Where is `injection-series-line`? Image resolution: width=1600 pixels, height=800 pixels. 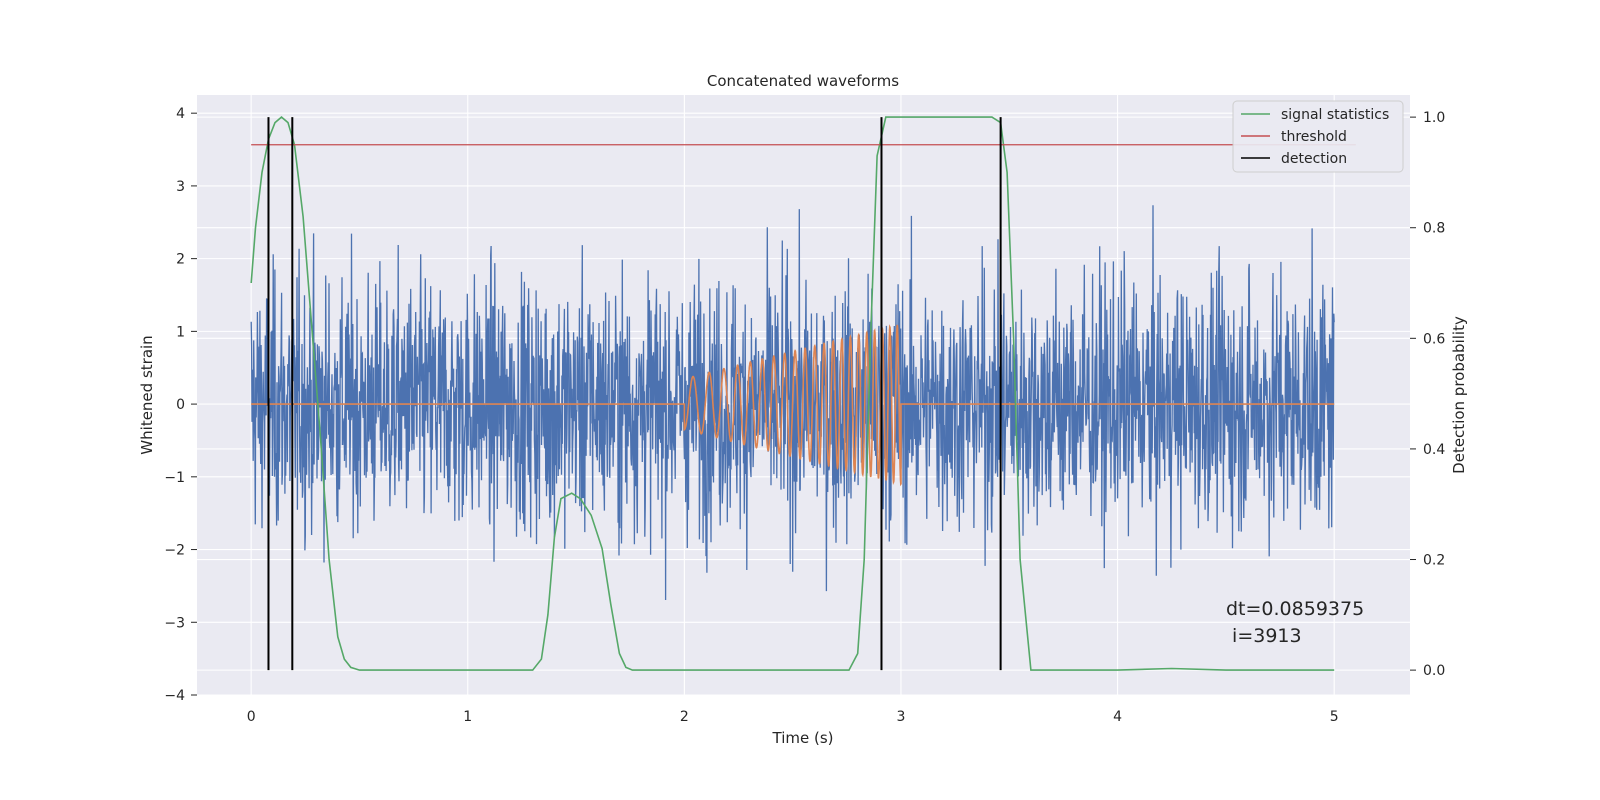 injection-series-line is located at coordinates (793, 405).